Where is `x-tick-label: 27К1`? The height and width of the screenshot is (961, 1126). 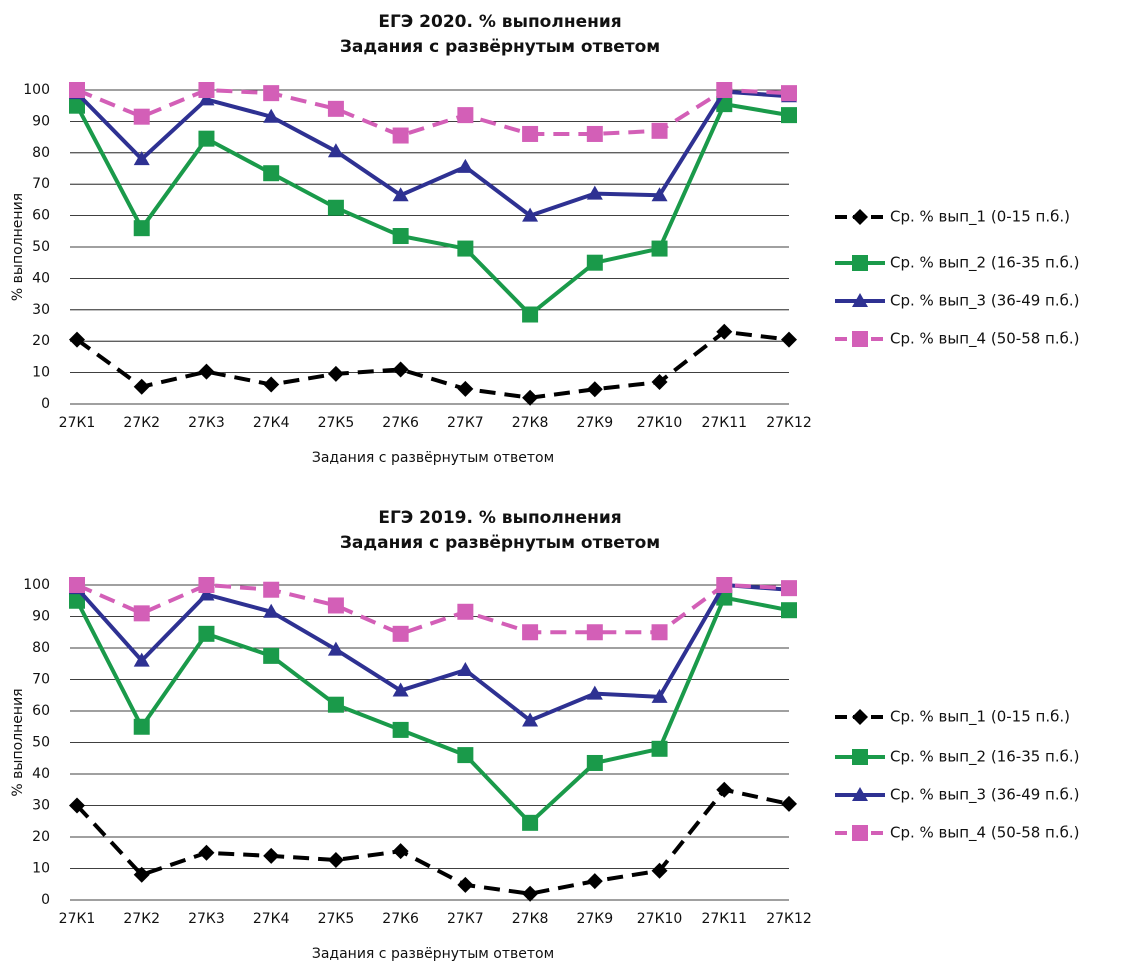 x-tick-label: 27К1 is located at coordinates (77, 919).